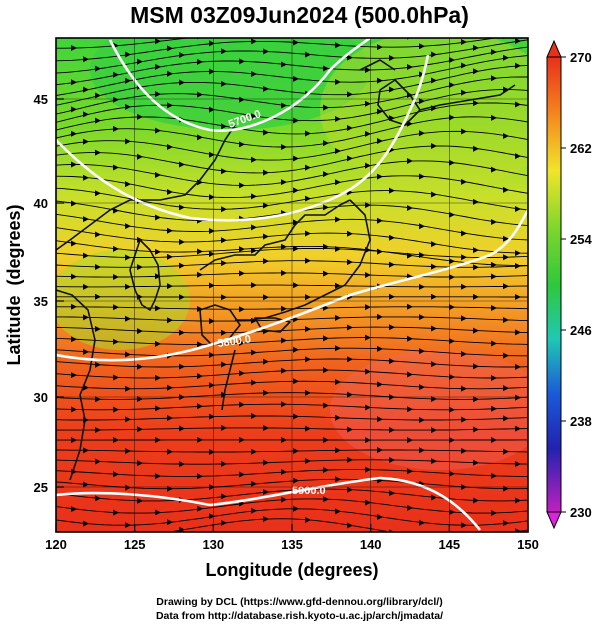 The height and width of the screenshot is (625, 599). I want to click on colorbar-max-arrow, so click(554, 48).